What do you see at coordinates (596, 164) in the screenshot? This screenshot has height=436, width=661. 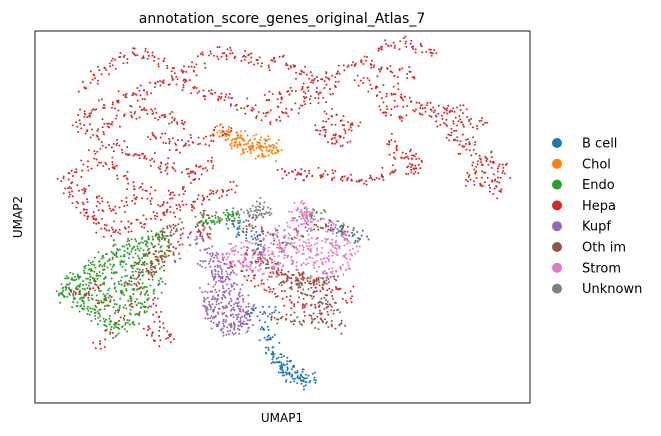 I see `legend-label: Chol` at bounding box center [596, 164].